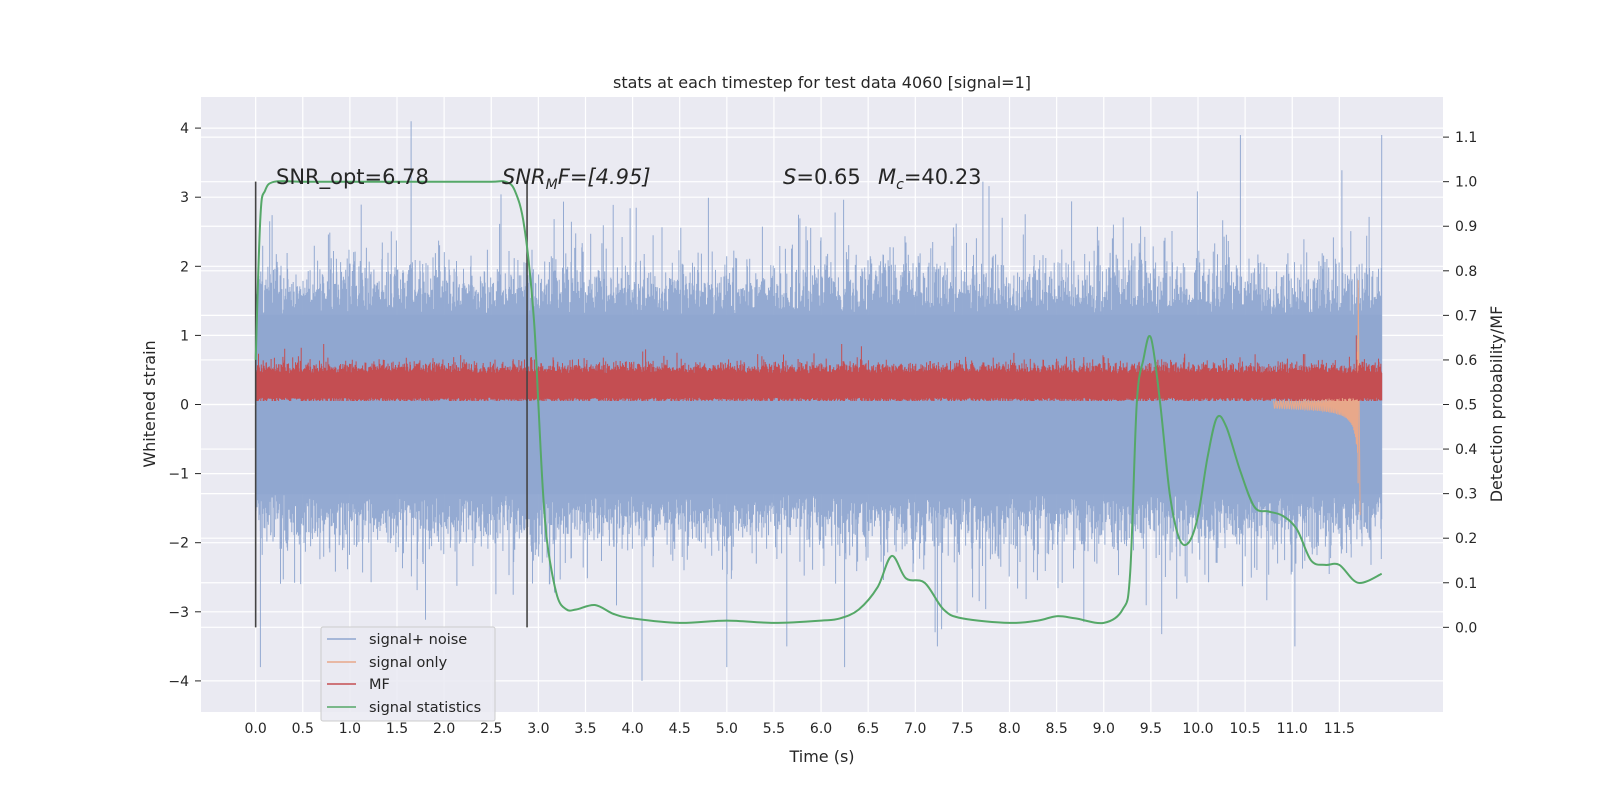  What do you see at coordinates (178, 544) in the screenshot?
I see `y-left-tick-label: −2` at bounding box center [178, 544].